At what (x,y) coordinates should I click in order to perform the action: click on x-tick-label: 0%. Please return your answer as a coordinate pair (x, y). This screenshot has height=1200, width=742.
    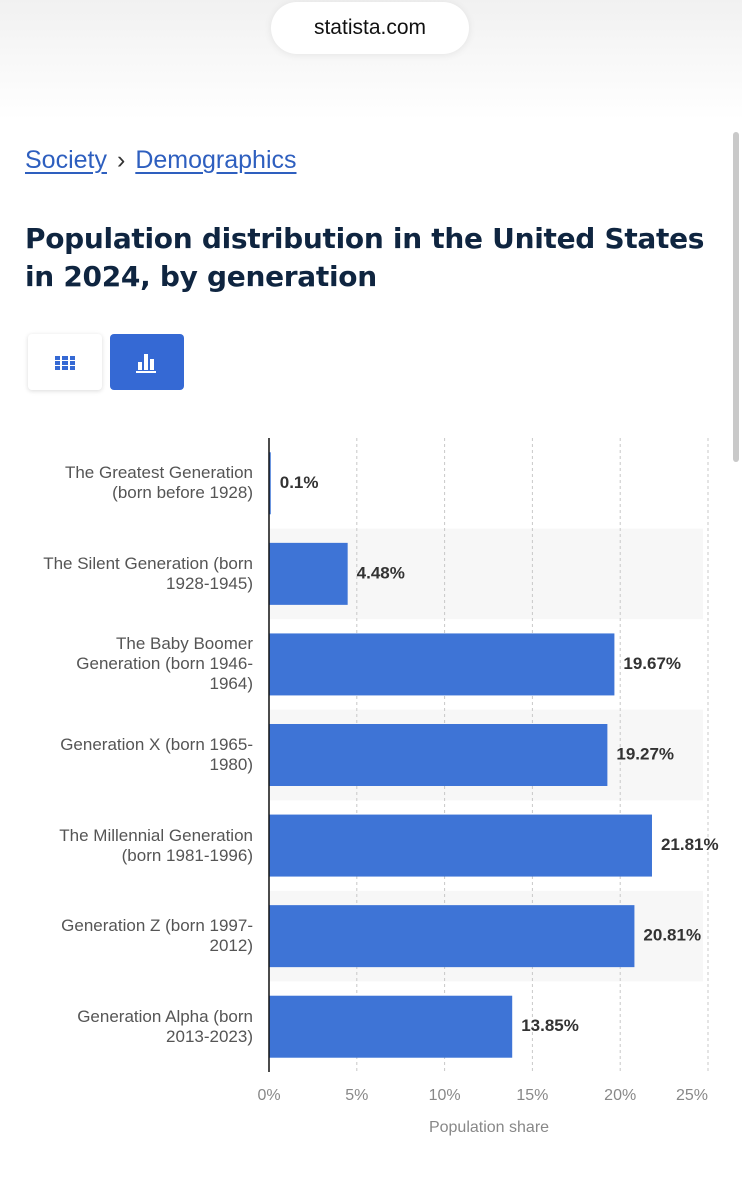
    Looking at the image, I should click on (268, 1095).